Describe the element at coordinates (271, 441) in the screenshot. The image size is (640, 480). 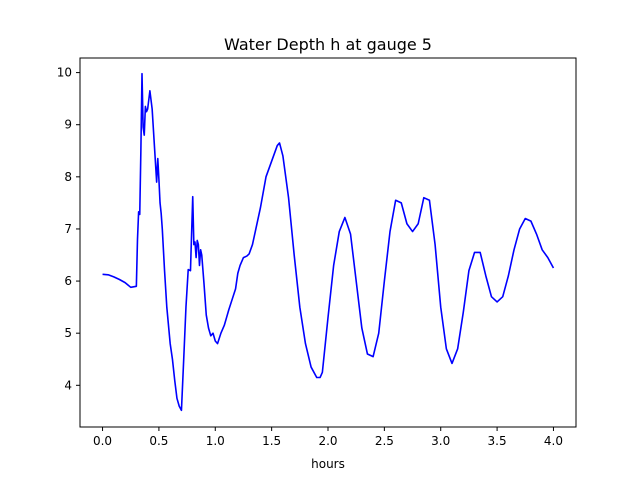
I see `x-tick-label: 1.5` at that location.